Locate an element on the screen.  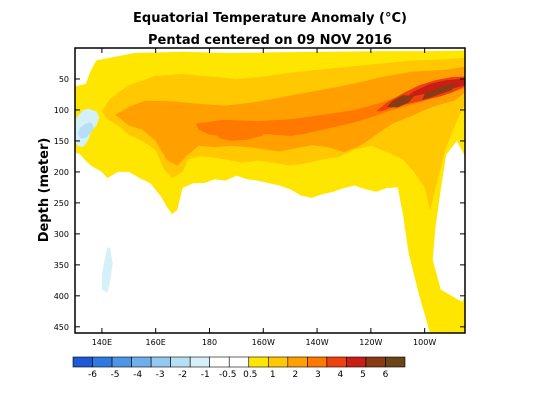
x-tick-label: 160W is located at coordinates (263, 342).